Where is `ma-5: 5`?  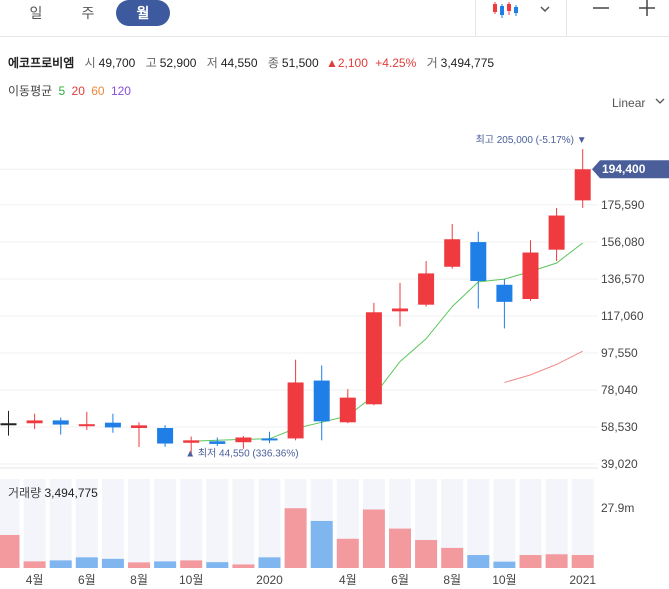 ma-5: 5 is located at coordinates (62, 91).